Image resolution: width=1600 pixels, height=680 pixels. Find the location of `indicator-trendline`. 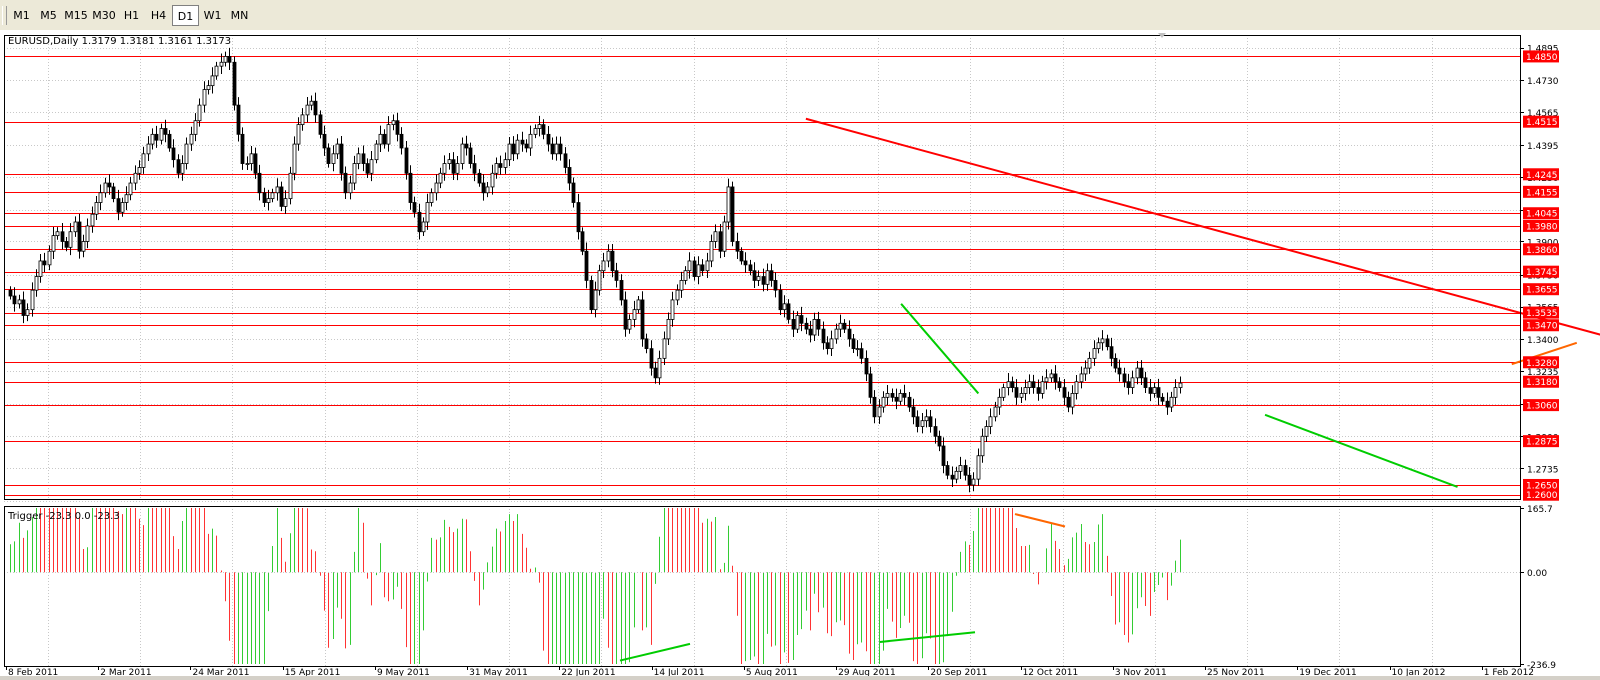

indicator-trendline is located at coordinates (1040, 520).